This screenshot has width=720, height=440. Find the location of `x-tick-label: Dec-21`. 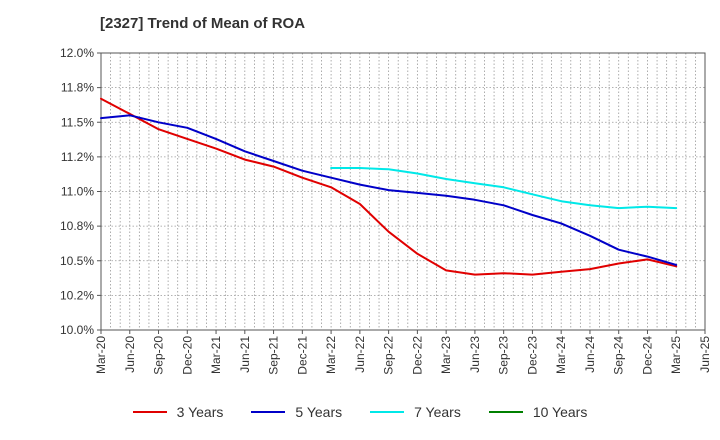

x-tick-label: Dec-21 is located at coordinates (302, 355).